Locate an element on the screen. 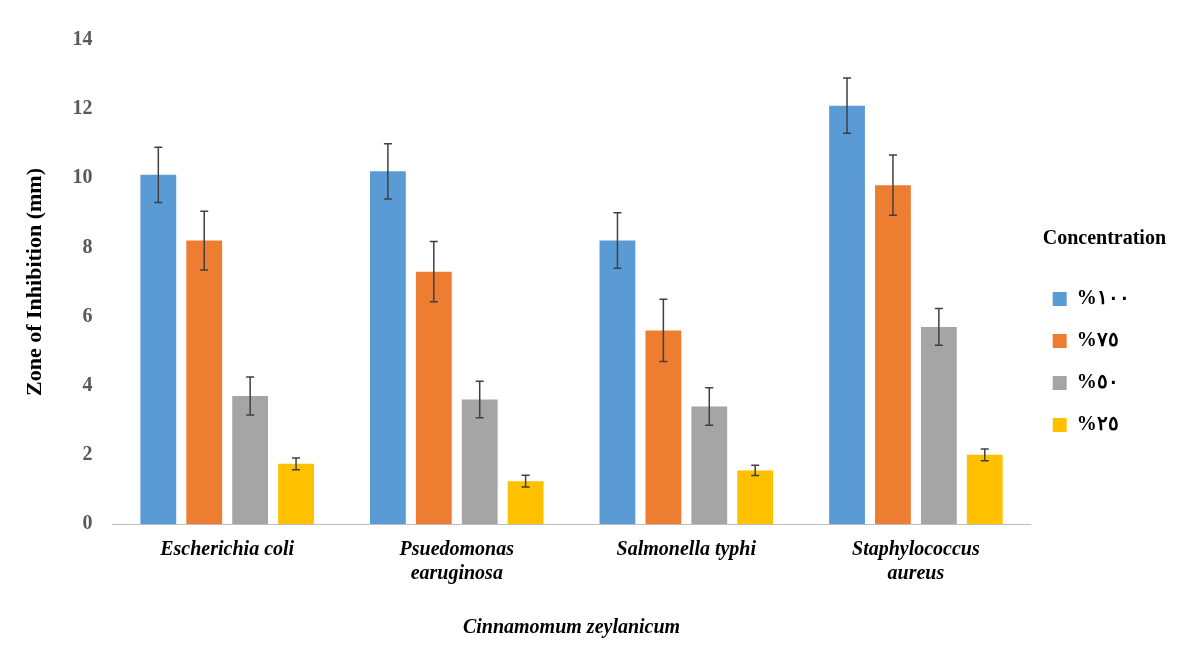  x-tick-label: Staphylococcus aureus is located at coordinates (916, 560).